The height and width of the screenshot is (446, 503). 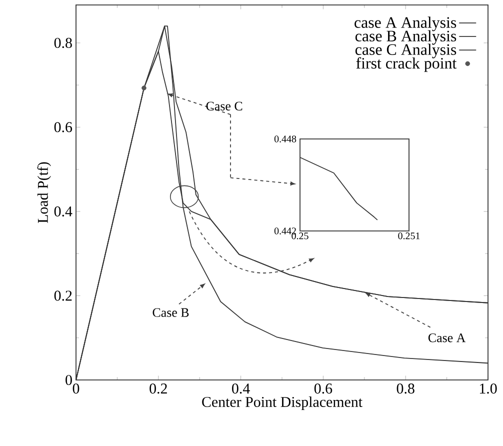 What do you see at coordinates (63, 127) in the screenshot?
I see `y-tick-label: 0.6` at bounding box center [63, 127].